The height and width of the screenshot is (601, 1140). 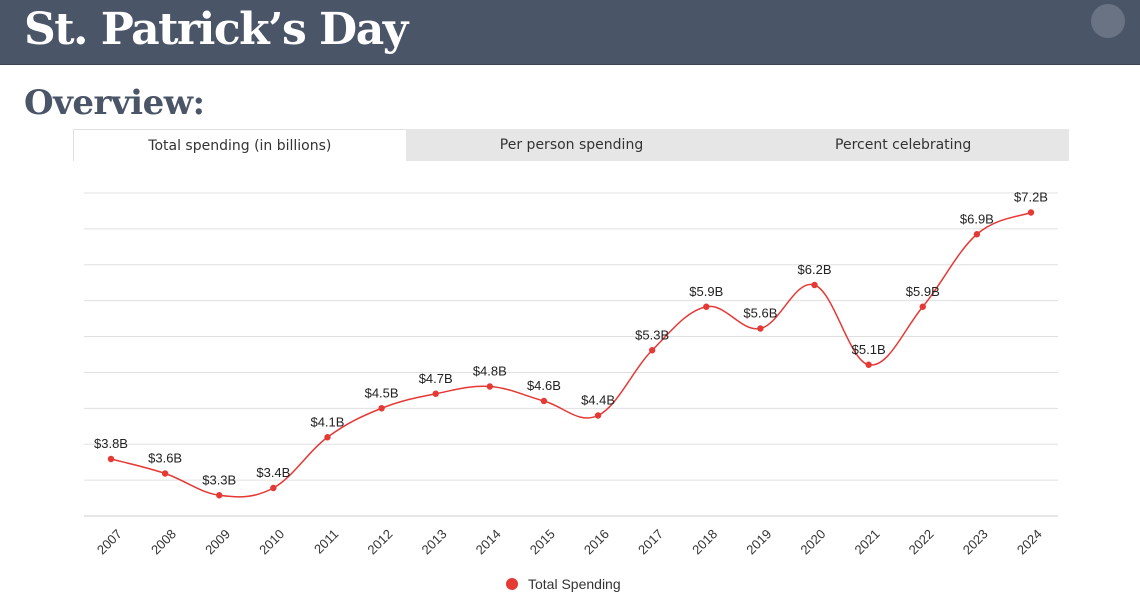 What do you see at coordinates (273, 472) in the screenshot?
I see `data-label: $3.4B` at bounding box center [273, 472].